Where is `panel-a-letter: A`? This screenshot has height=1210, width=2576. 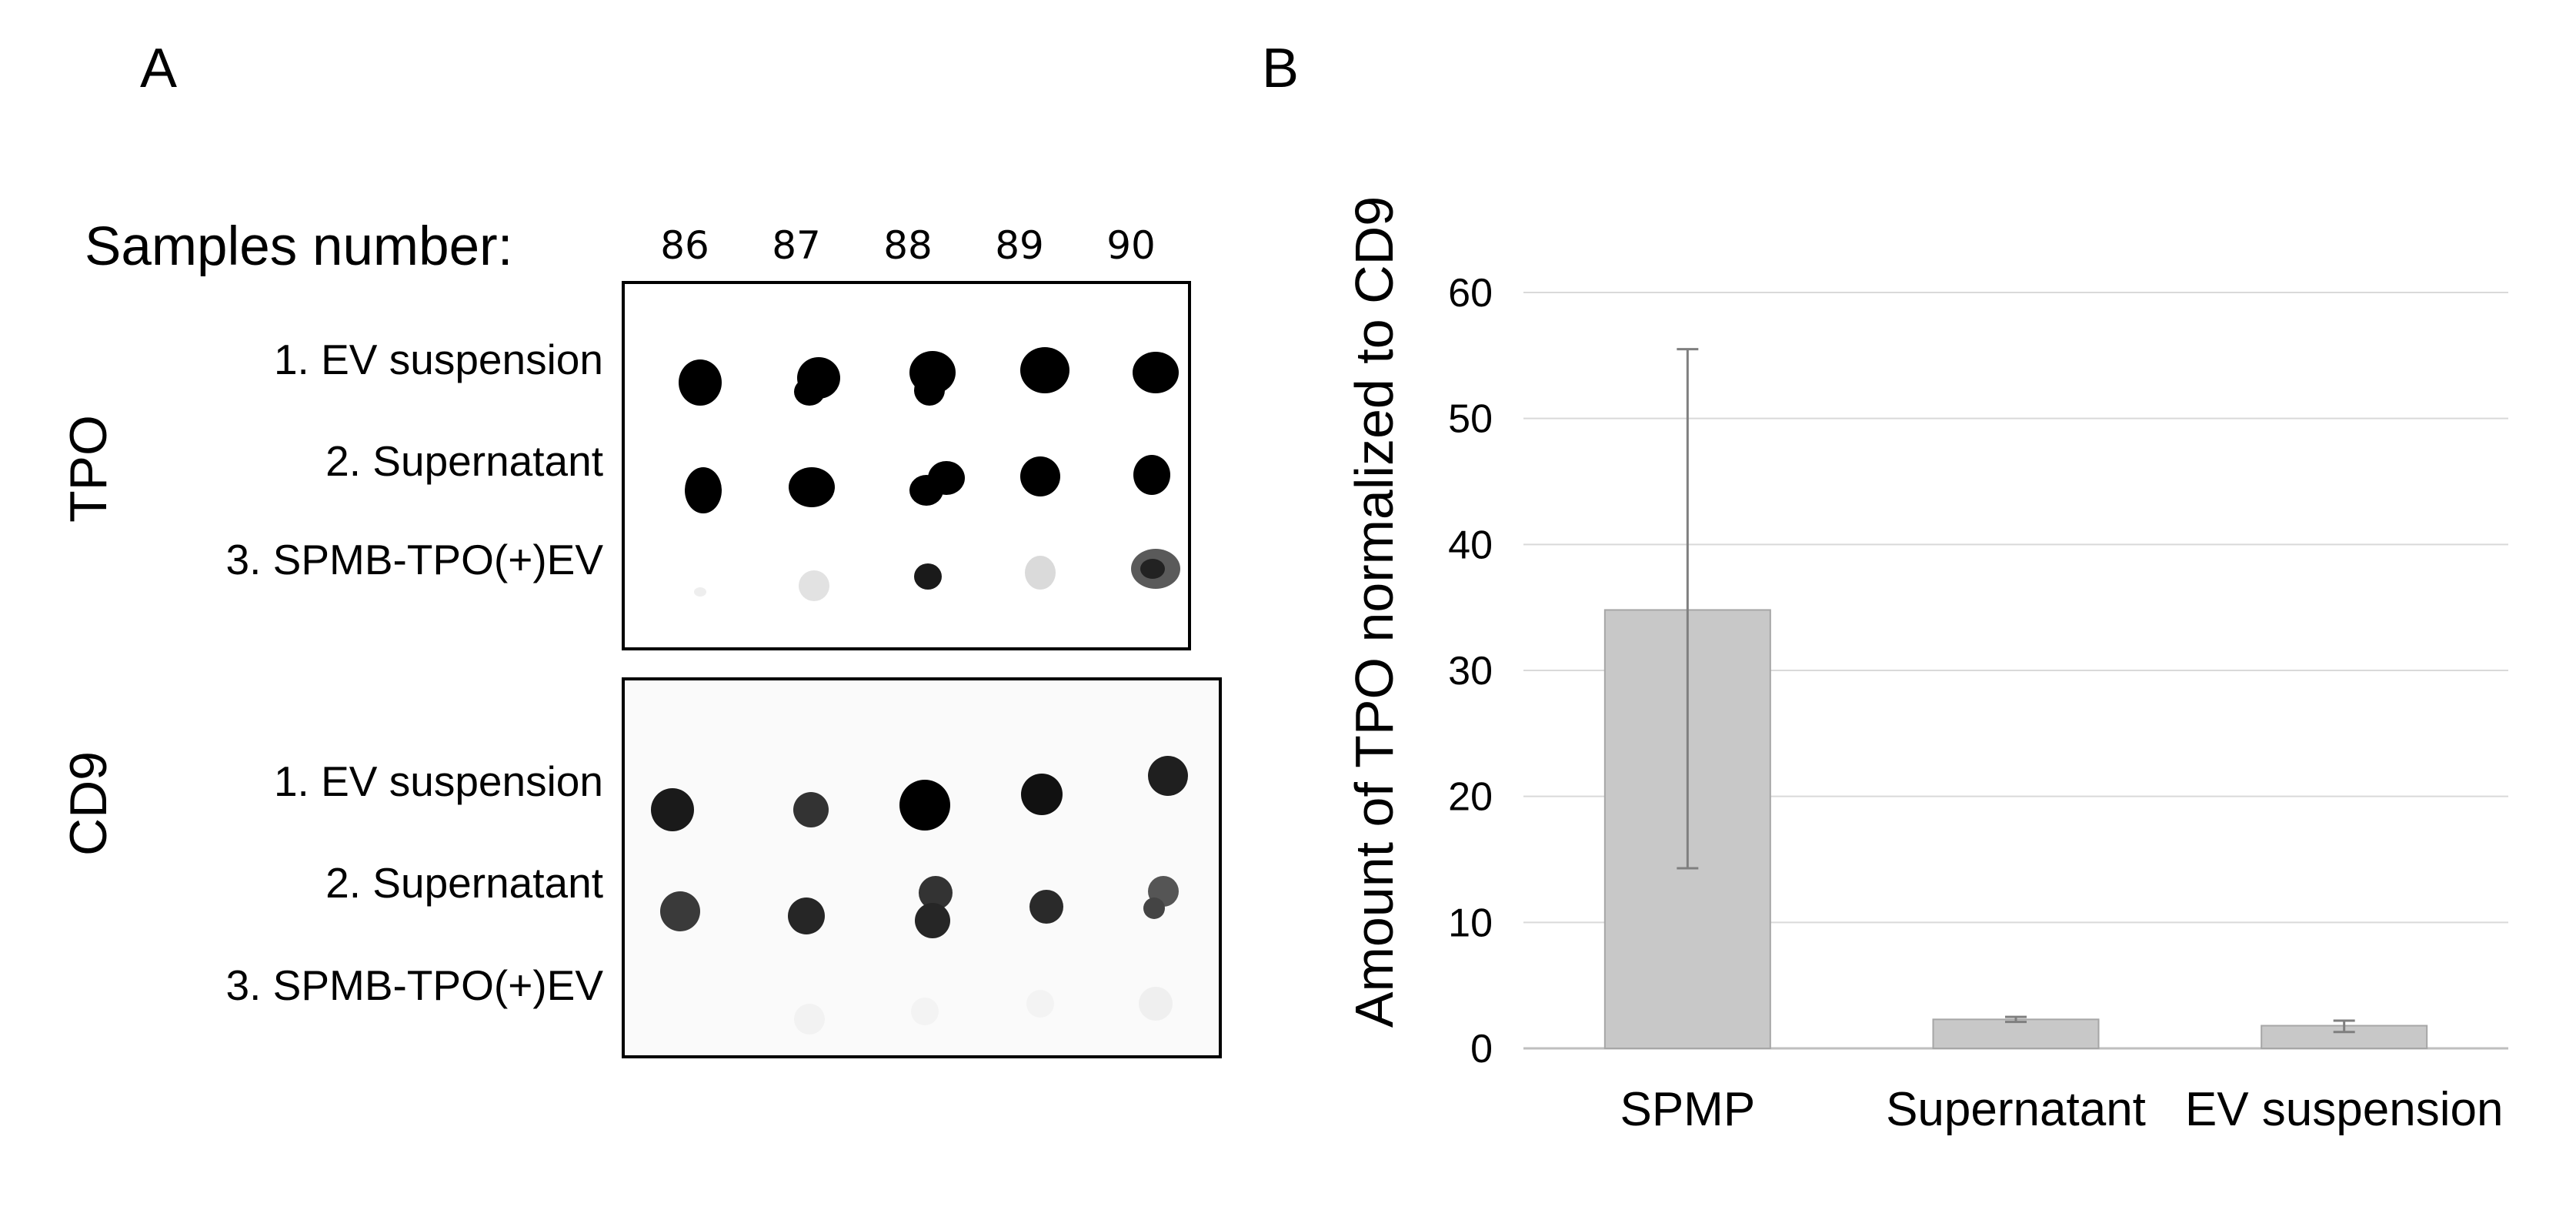
panel-a-letter: A is located at coordinates (159, 68).